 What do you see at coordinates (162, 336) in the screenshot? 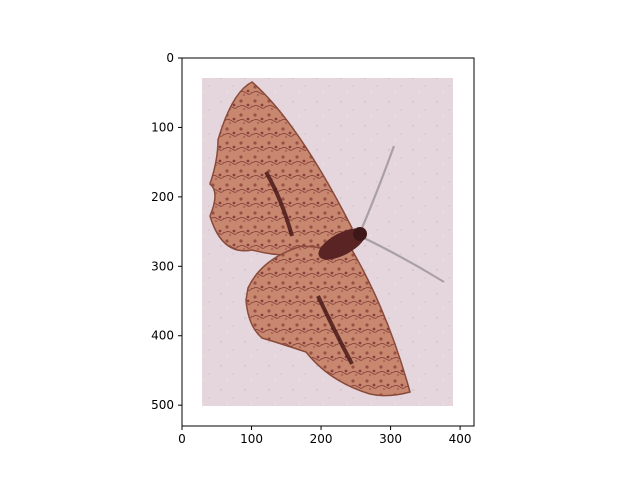
I see `y-tick-label: 400` at bounding box center [162, 336].